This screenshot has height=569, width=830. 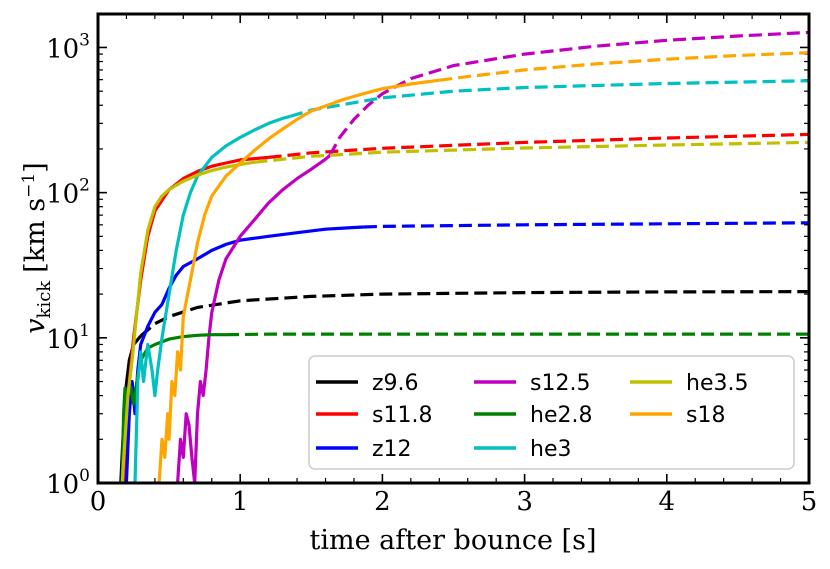 I want to click on series-he2.8-dashed, so click(x=517, y=334).